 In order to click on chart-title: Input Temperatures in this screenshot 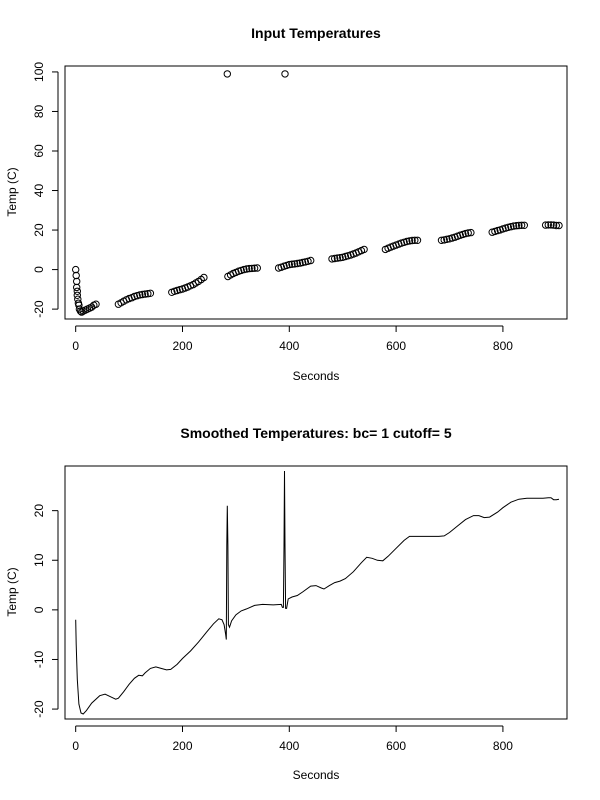, I will do `click(316, 33)`.